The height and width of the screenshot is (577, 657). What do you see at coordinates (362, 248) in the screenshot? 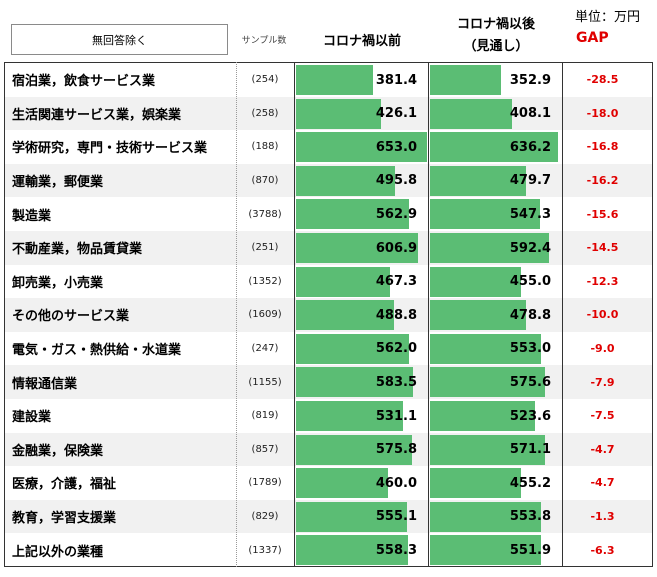
I see `before-cell: 606.9` at bounding box center [362, 248].